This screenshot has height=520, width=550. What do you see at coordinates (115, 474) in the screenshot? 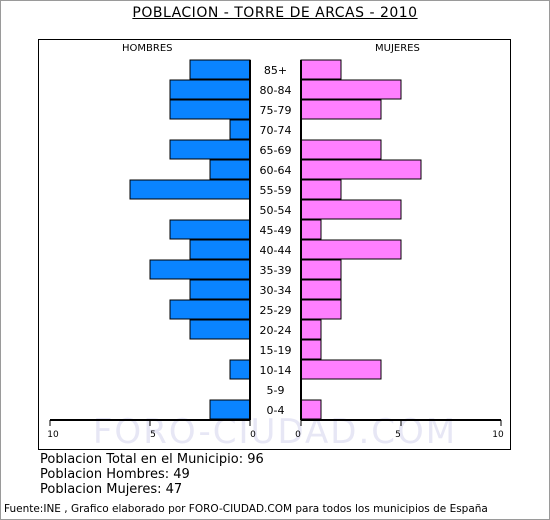
I see `men-population: Poblacion Hombres: 49` at bounding box center [115, 474].